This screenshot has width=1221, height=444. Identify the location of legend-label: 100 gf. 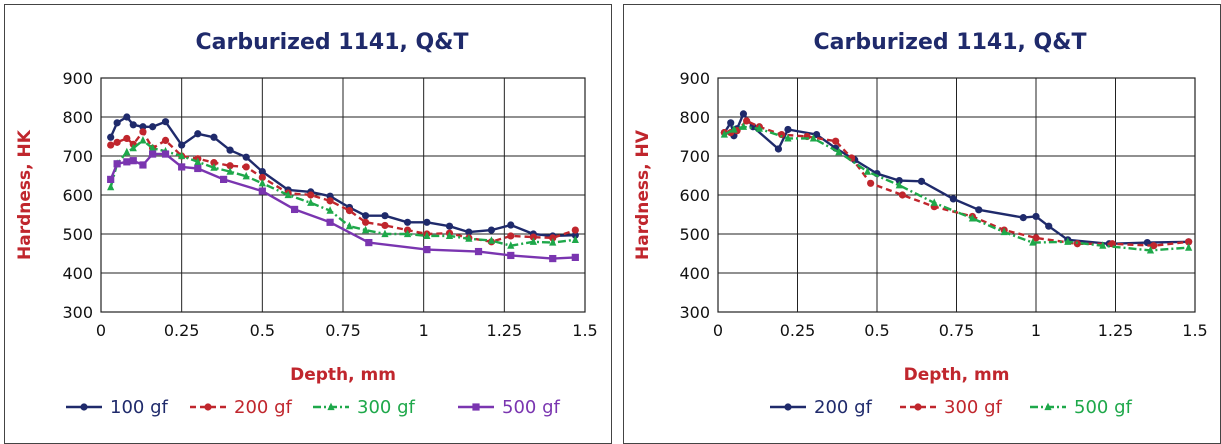
(139, 407).